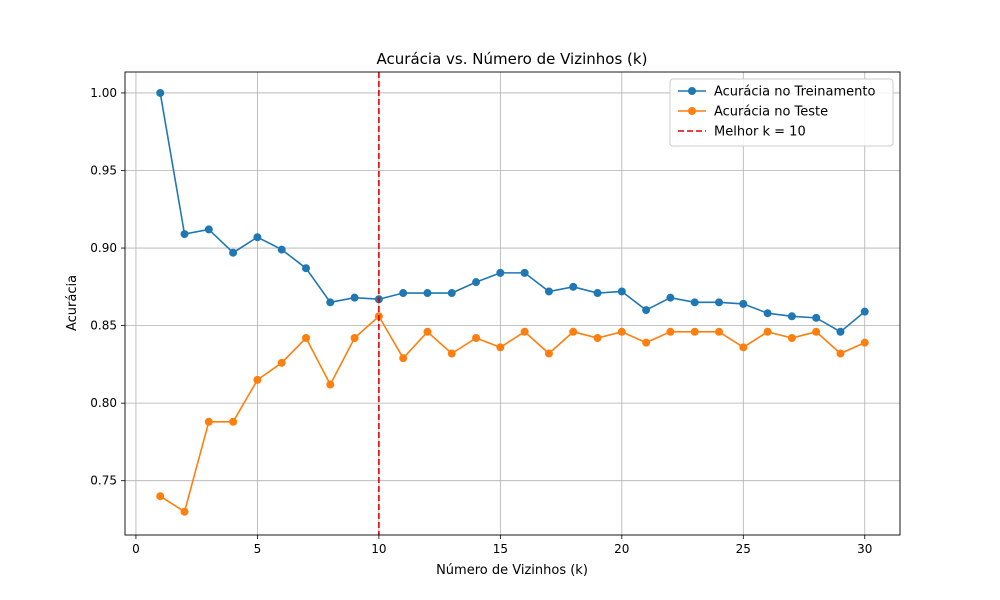 The image size is (1000, 600). What do you see at coordinates (794, 92) in the screenshot?
I see `legend-label-0: Acurácia no Treinamento` at bounding box center [794, 92].